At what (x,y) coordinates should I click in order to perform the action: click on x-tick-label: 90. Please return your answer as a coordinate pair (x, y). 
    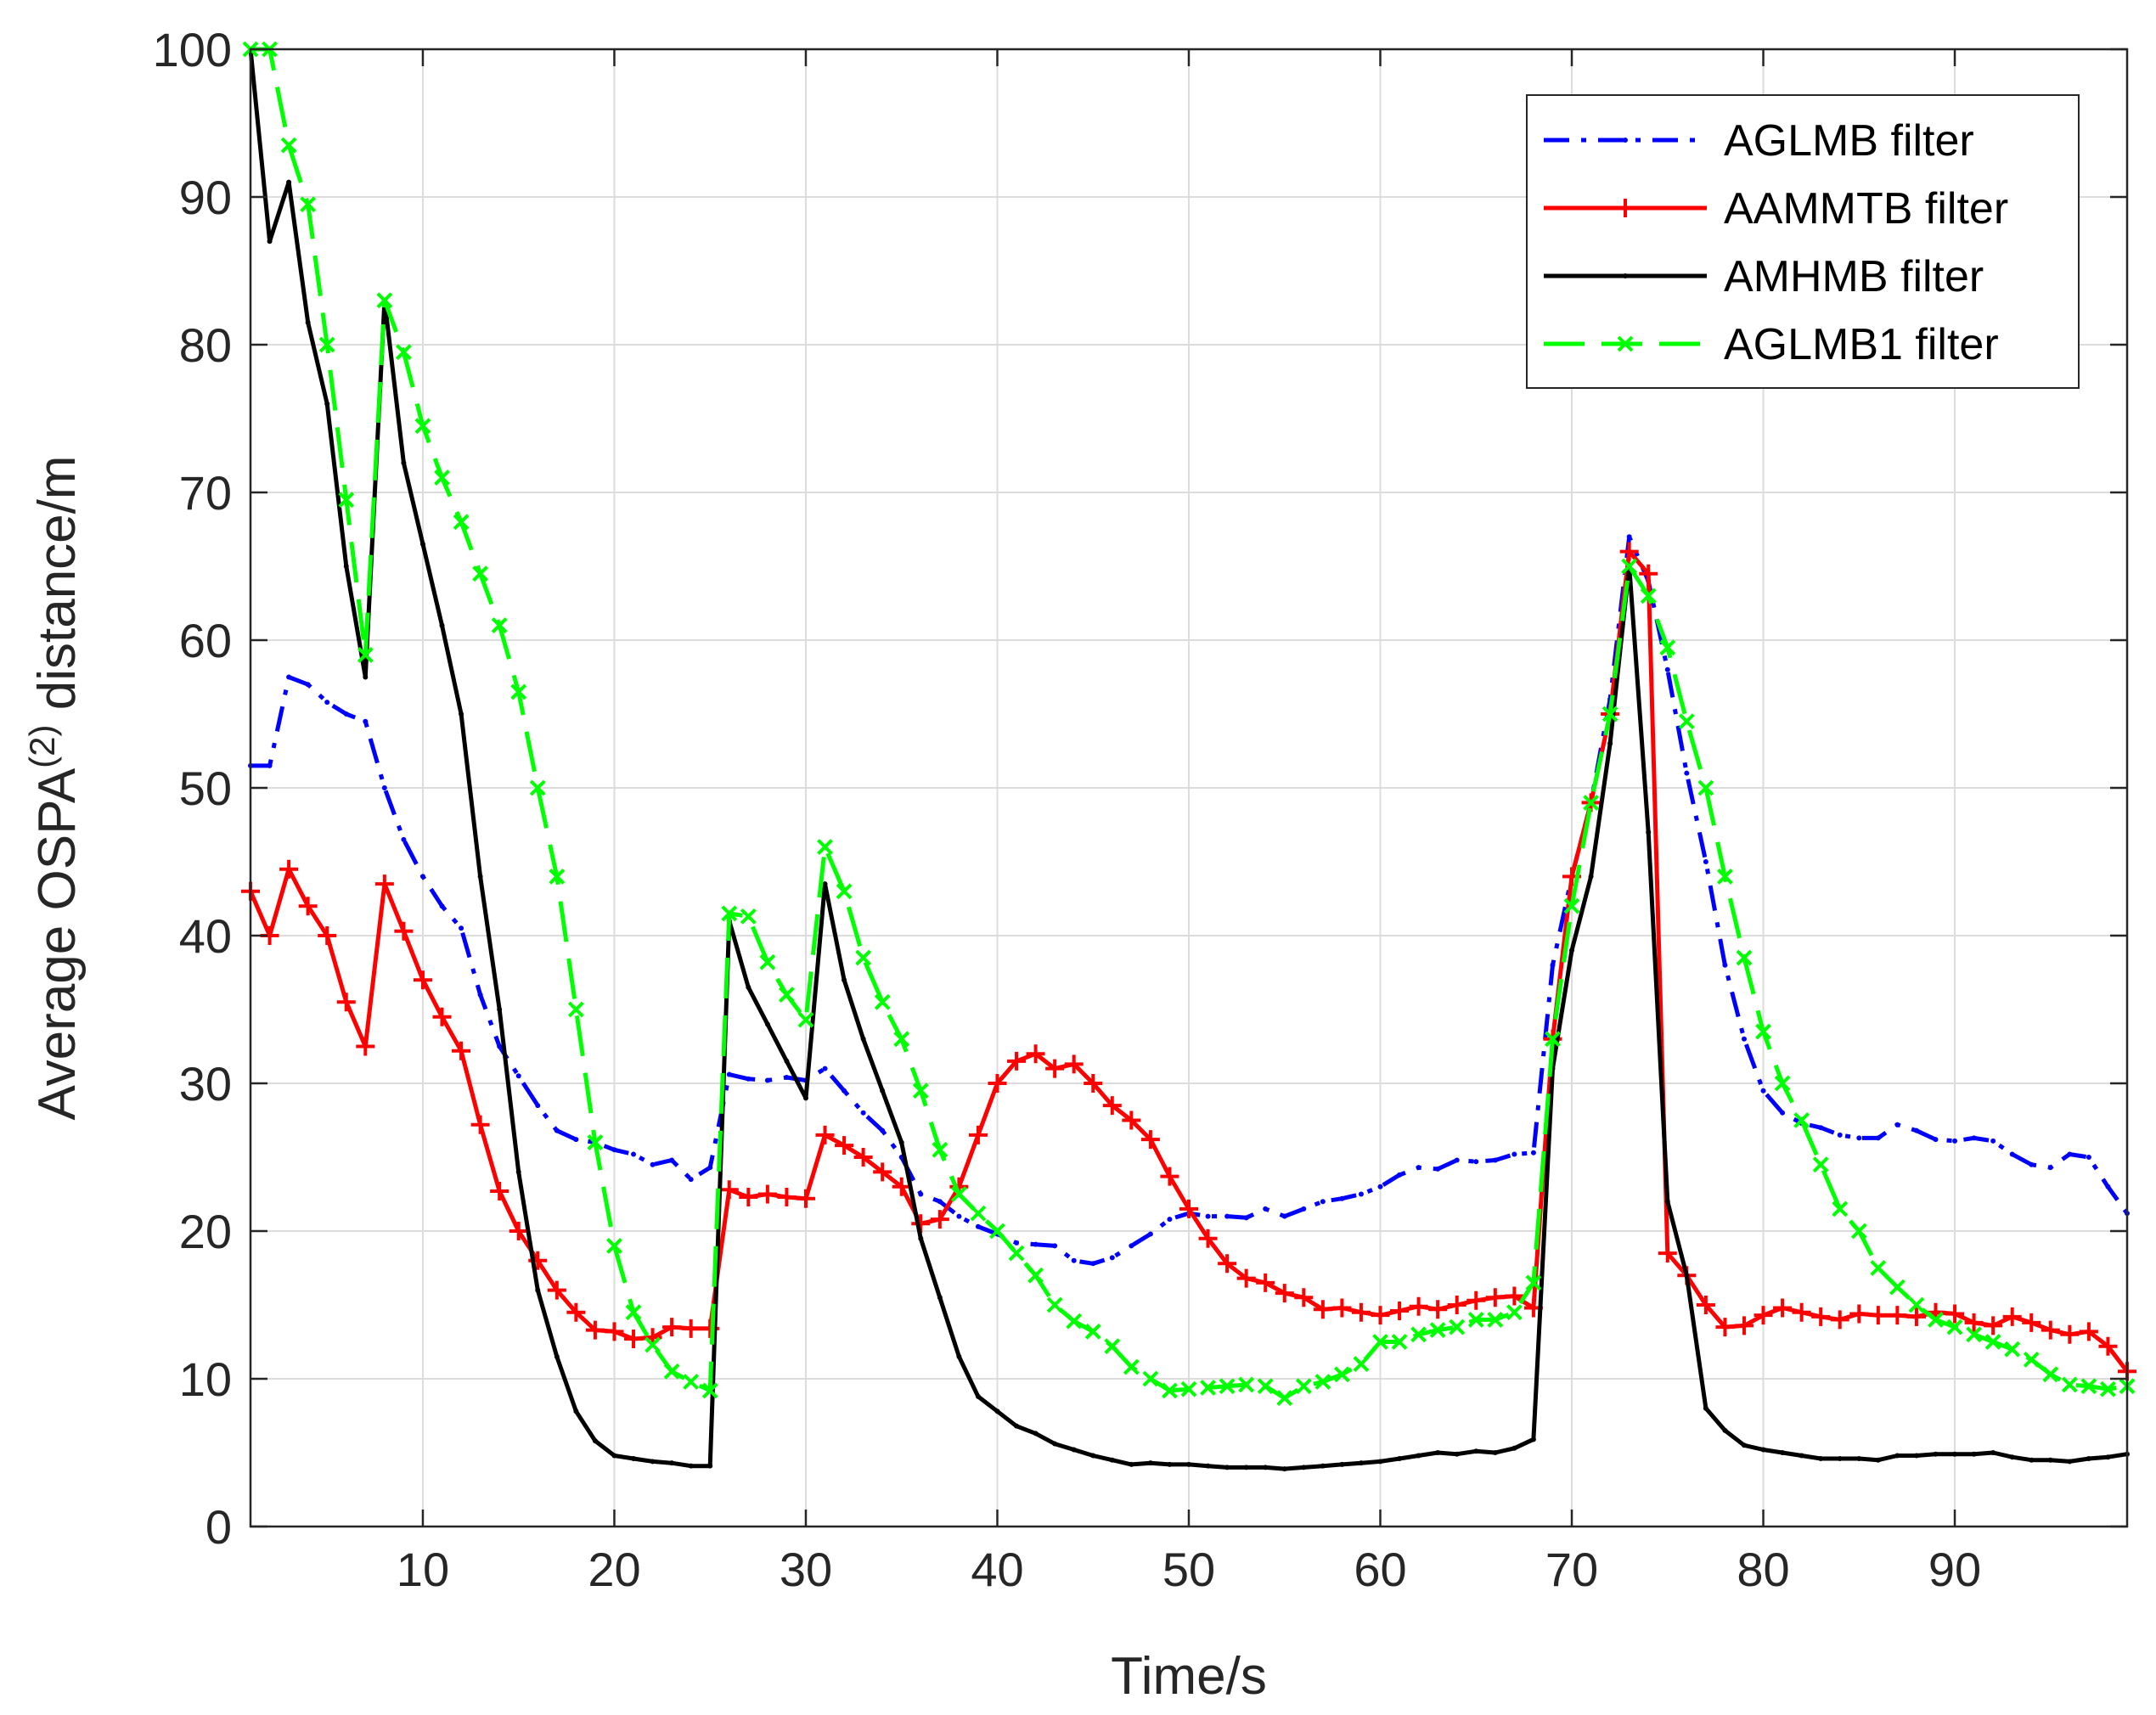
    Looking at the image, I should click on (1955, 1569).